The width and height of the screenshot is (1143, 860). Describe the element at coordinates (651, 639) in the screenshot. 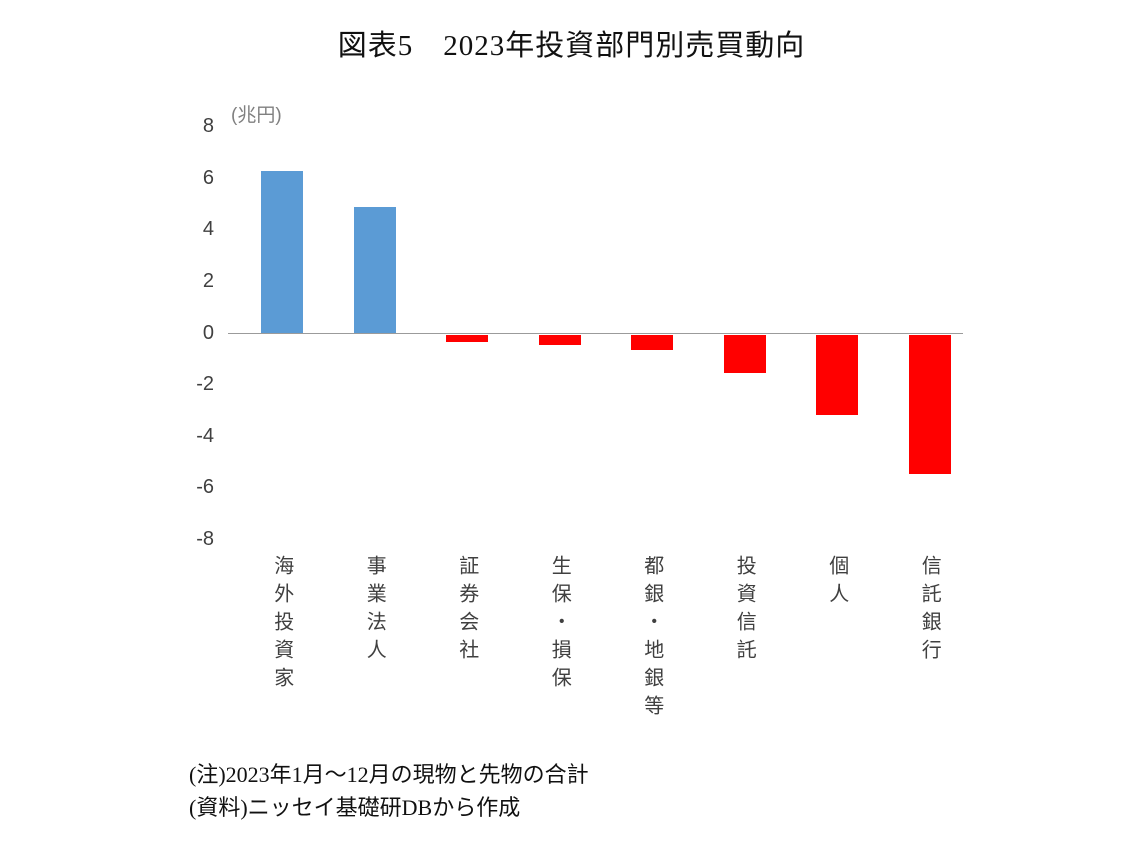

I see `category-label: 都銀・地銀等` at that location.